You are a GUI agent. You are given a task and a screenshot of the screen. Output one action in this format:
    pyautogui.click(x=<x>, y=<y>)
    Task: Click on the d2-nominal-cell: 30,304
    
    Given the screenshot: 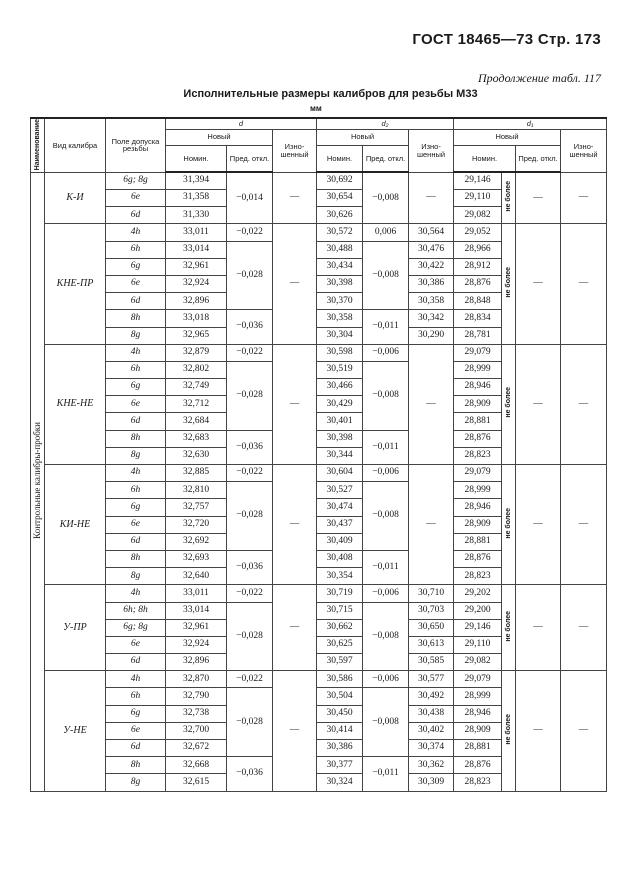 What is the action you would take?
    pyautogui.click(x=340, y=335)
    